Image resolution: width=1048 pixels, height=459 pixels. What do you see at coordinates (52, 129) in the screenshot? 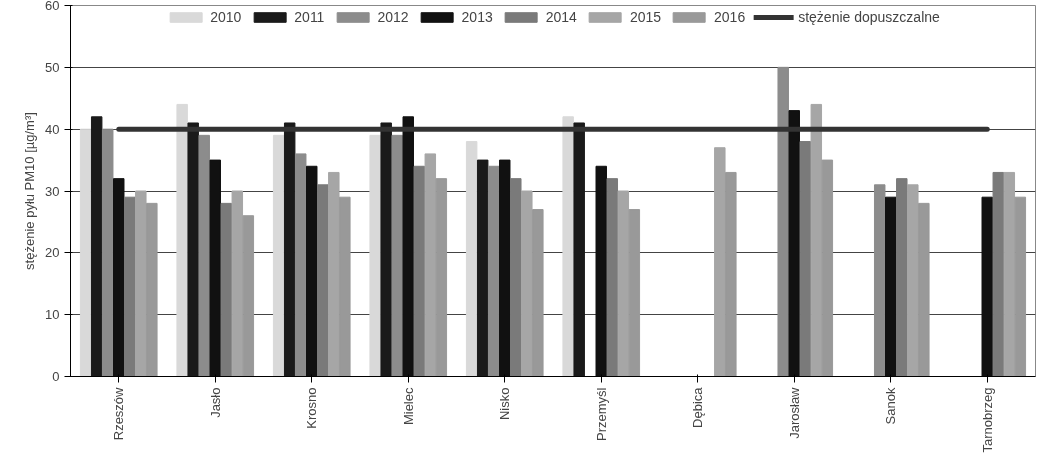
I see `y-tick-label: 40` at bounding box center [52, 129].